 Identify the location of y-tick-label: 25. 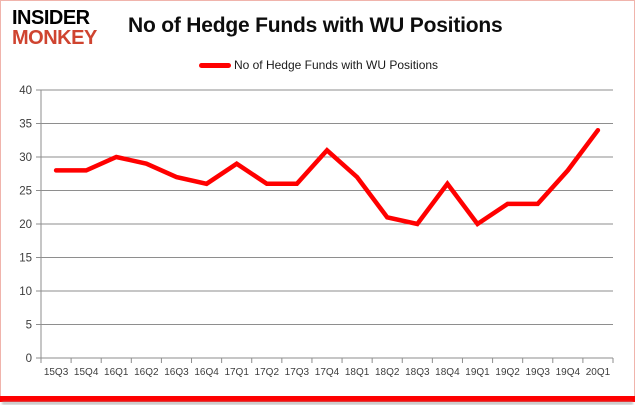
(25, 192).